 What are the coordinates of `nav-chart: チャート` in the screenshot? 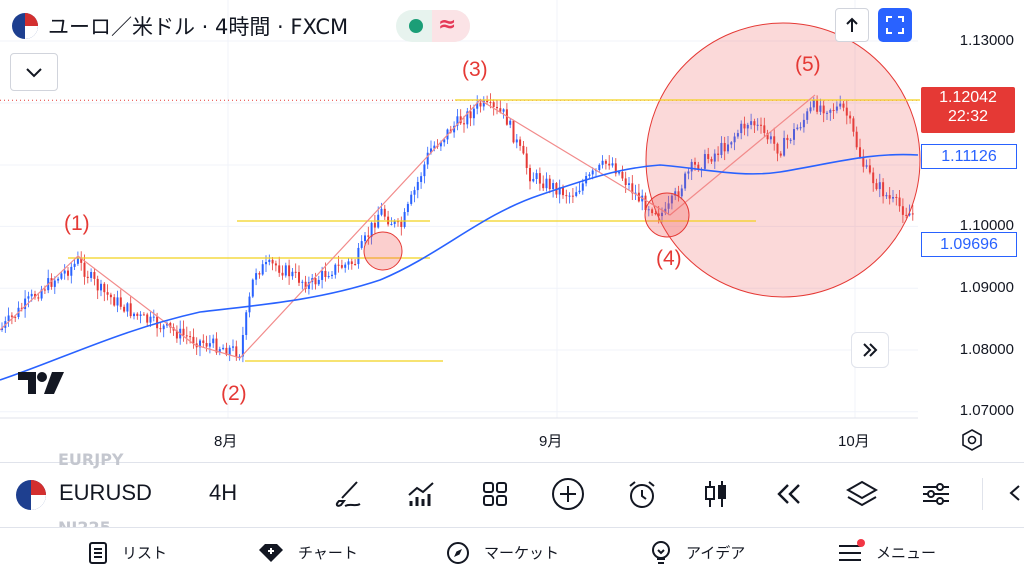 It's located at (308, 552).